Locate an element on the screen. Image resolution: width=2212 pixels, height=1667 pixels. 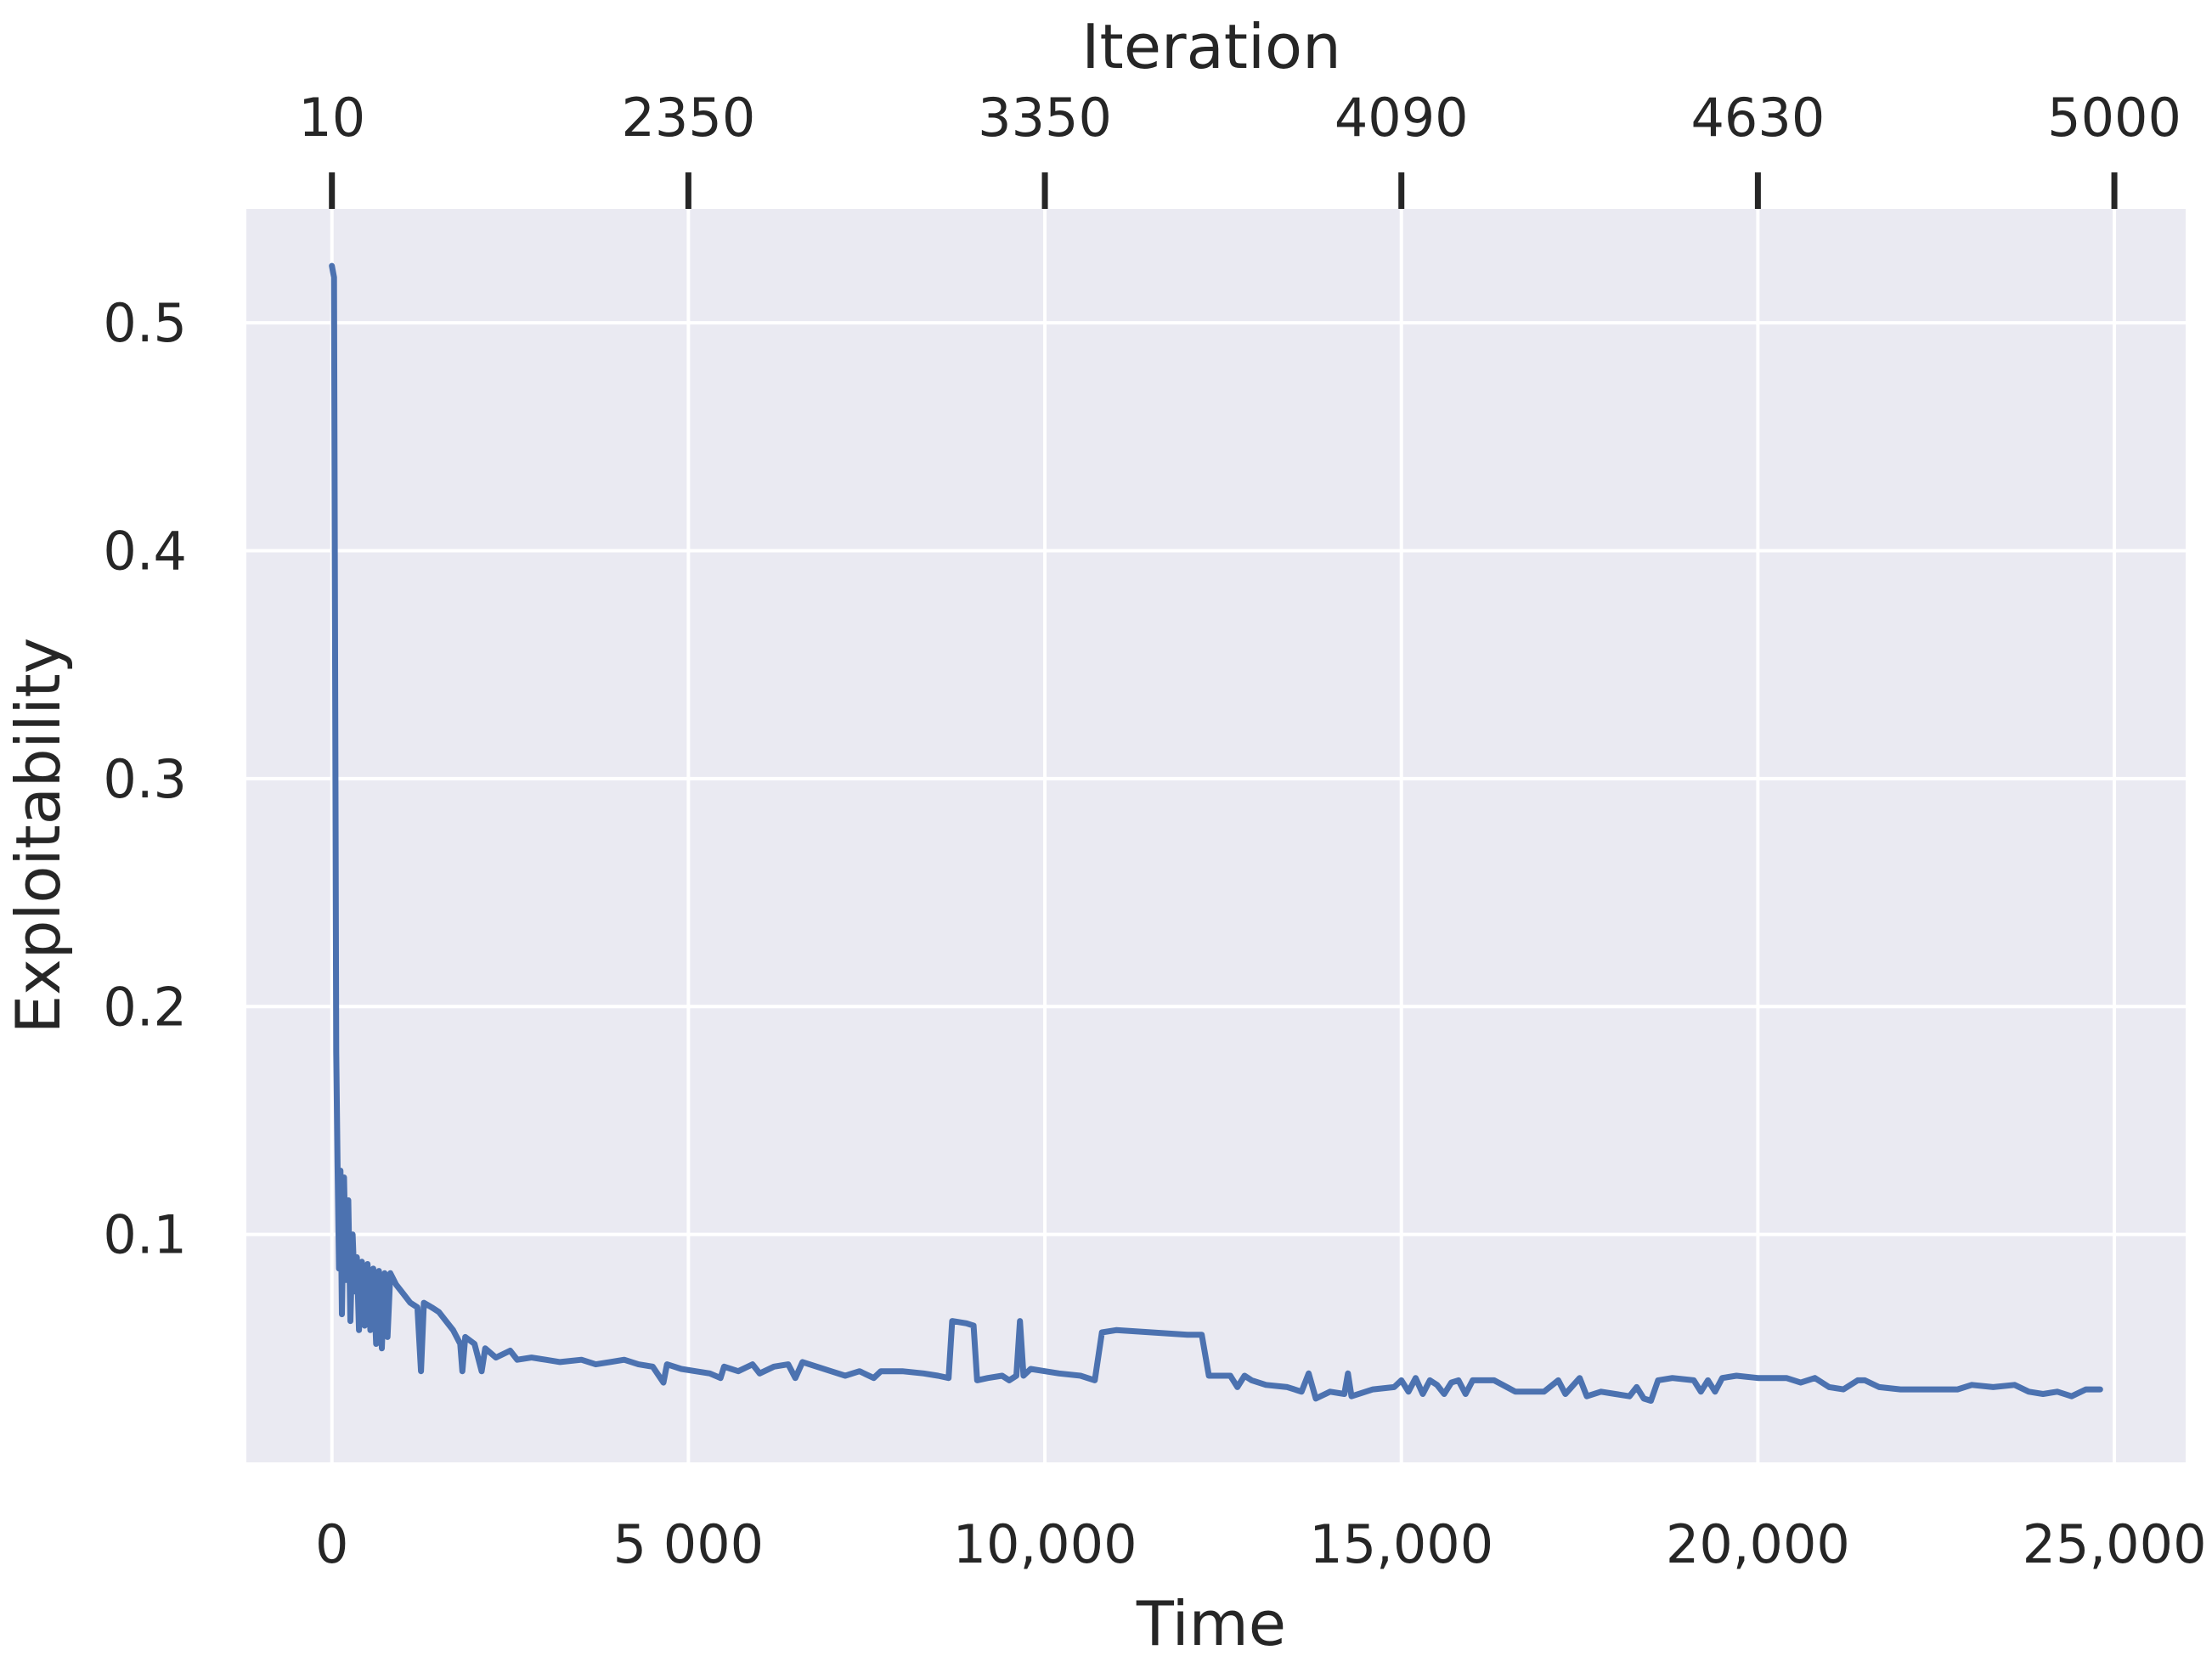
x-axis-title: Time is located at coordinates (1211, 1623).